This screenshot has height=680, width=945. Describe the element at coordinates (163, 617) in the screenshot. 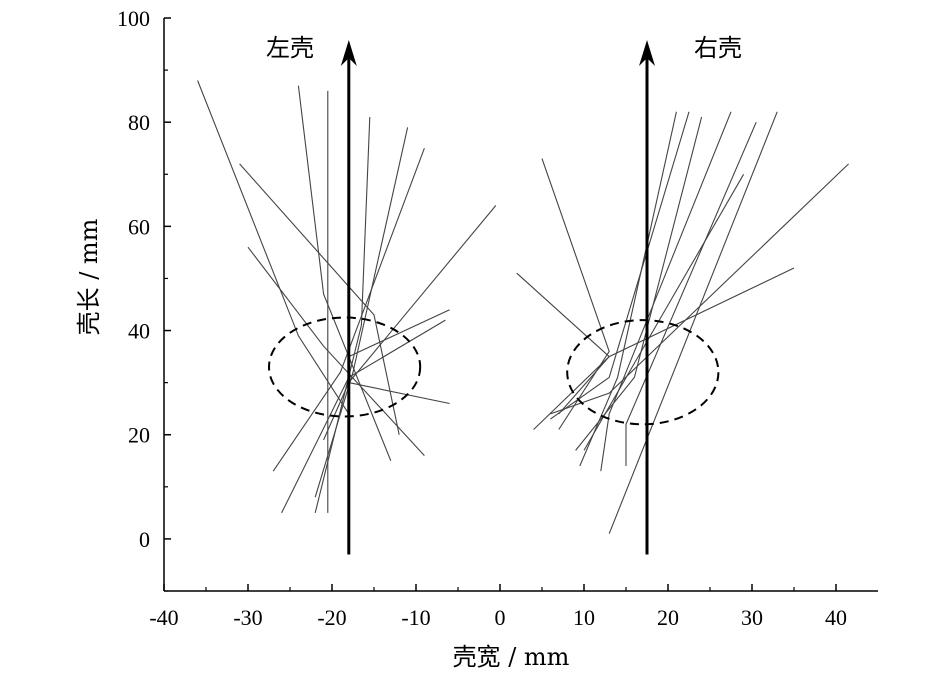

I see `x-tick-label: -40` at that location.